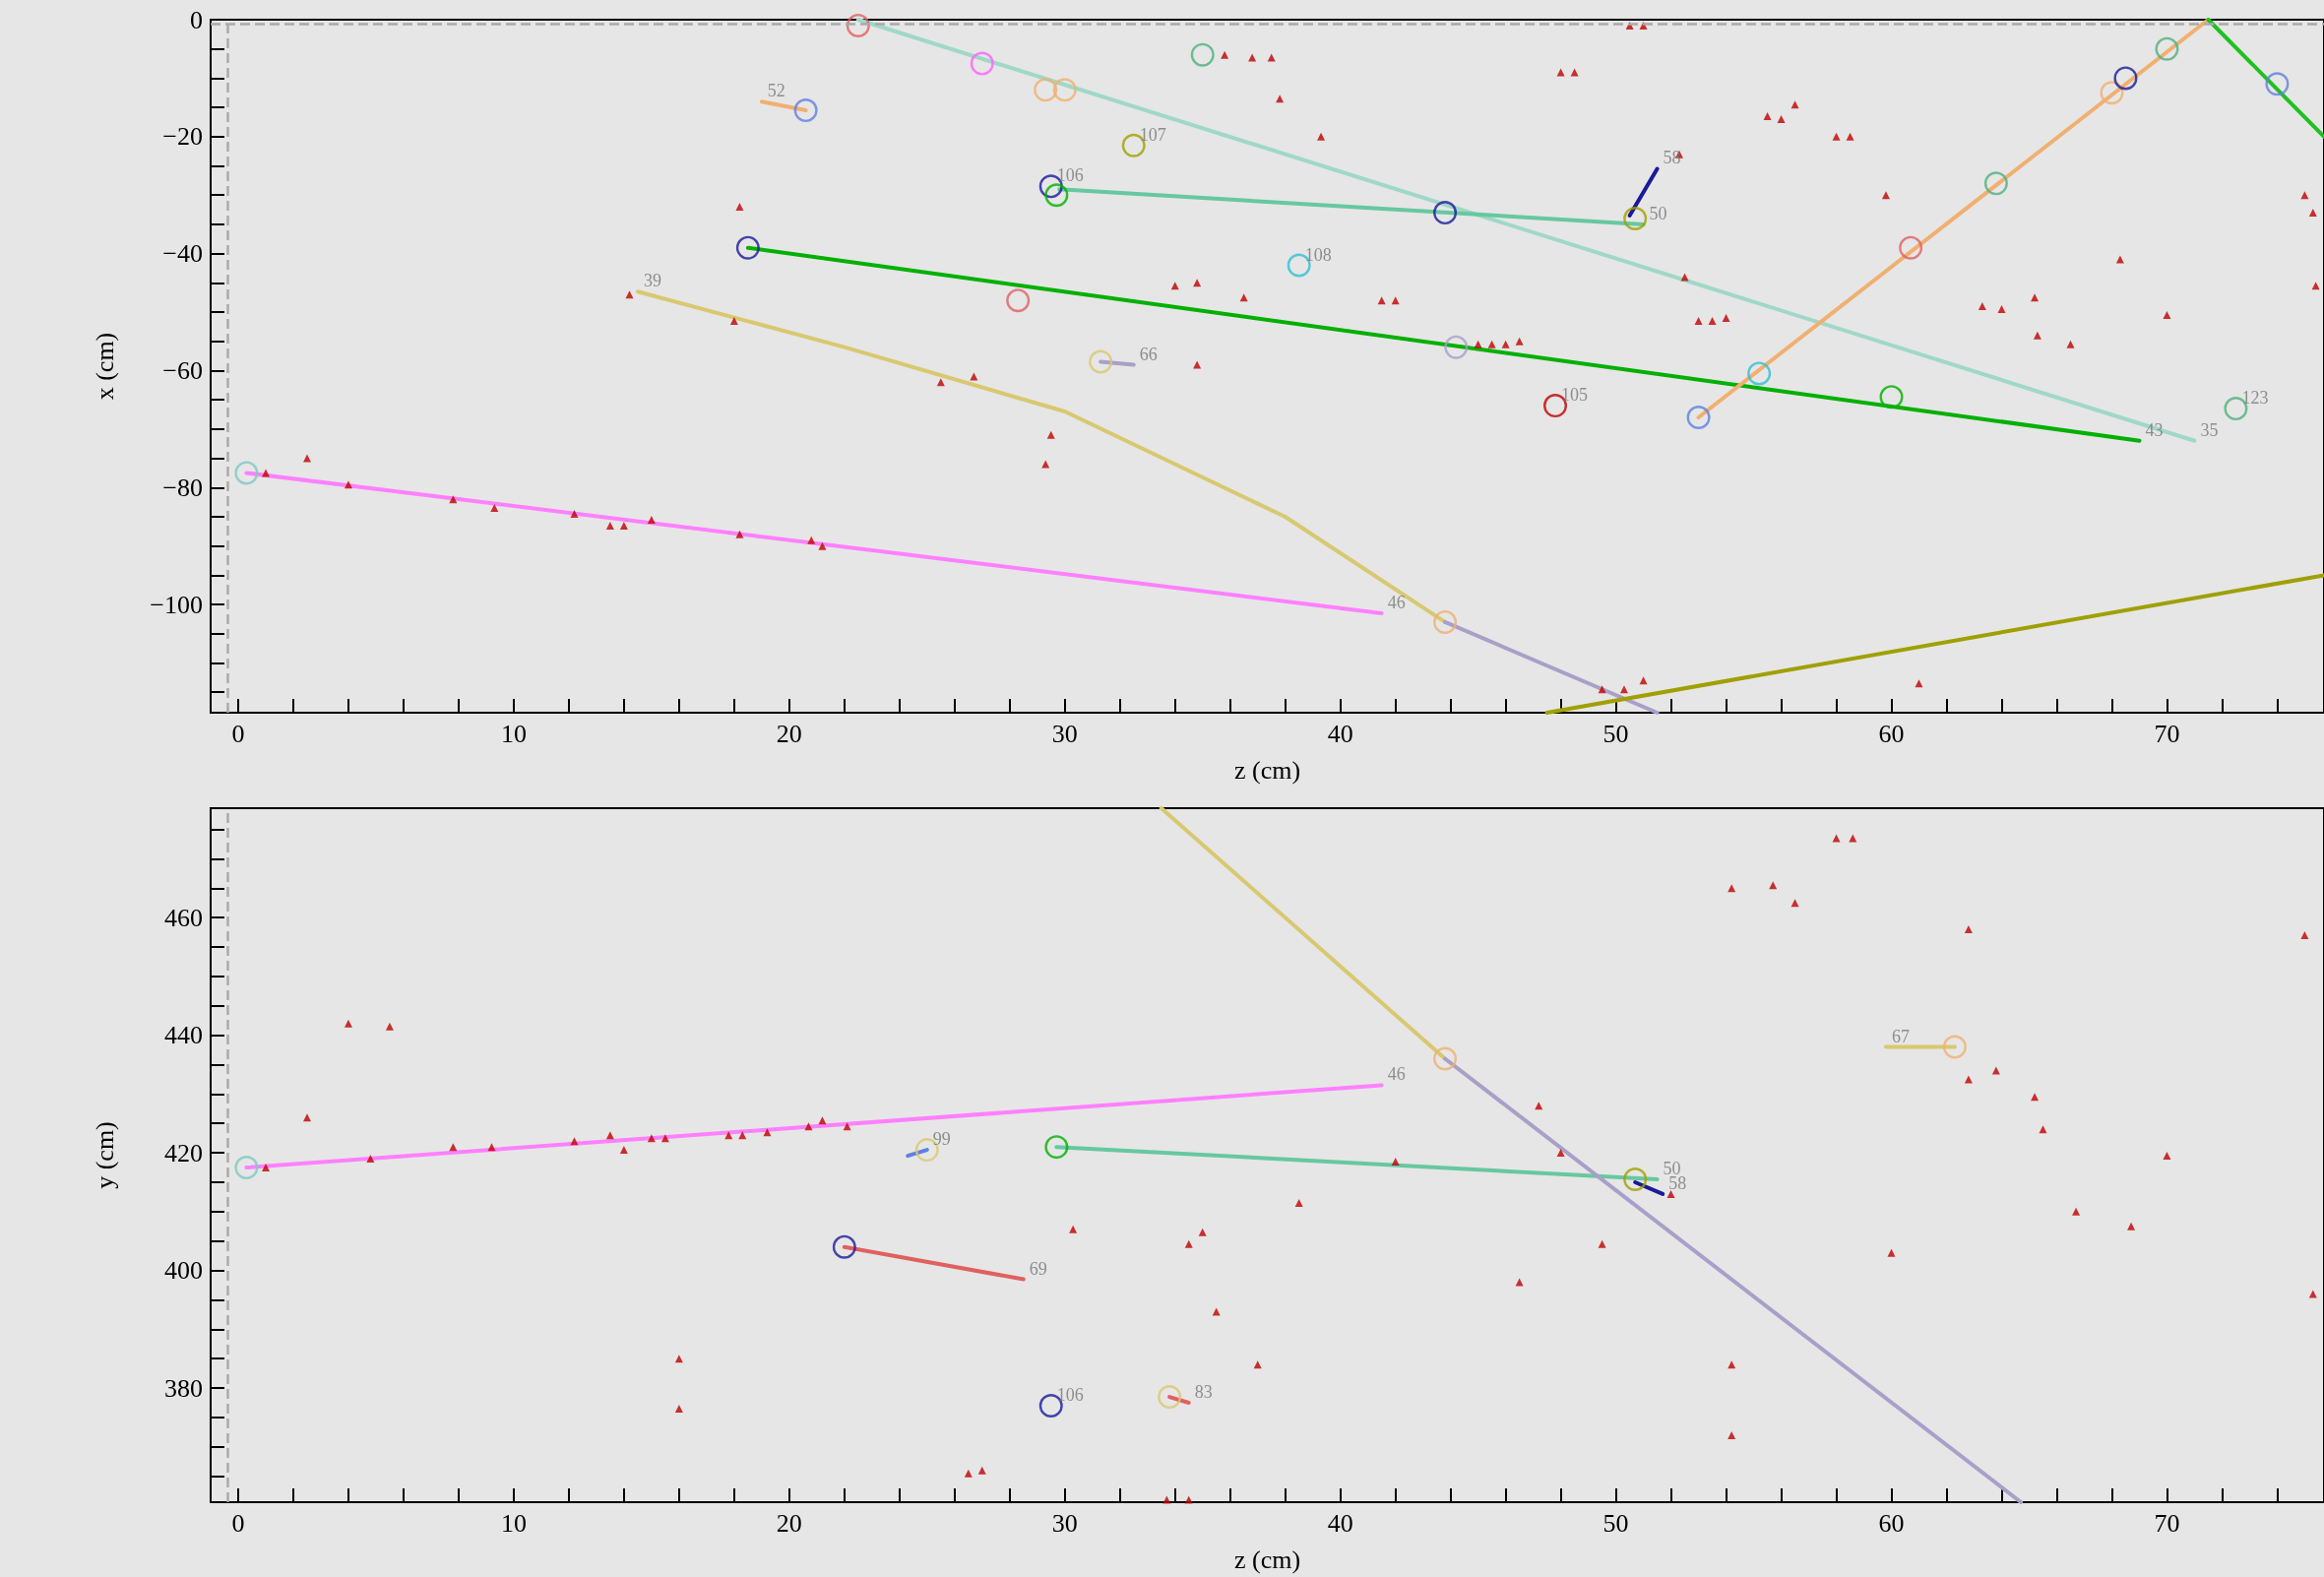  I want to click on annotation: 35, so click(2209, 429).